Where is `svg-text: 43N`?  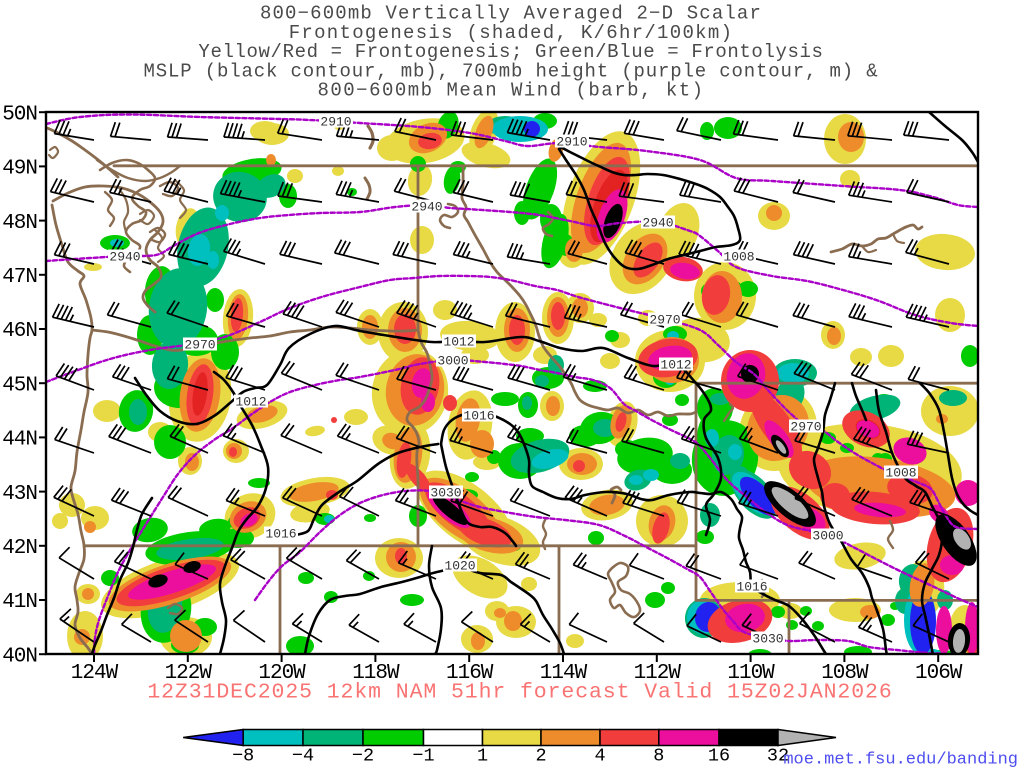 svg-text: 43N is located at coordinates (19, 494).